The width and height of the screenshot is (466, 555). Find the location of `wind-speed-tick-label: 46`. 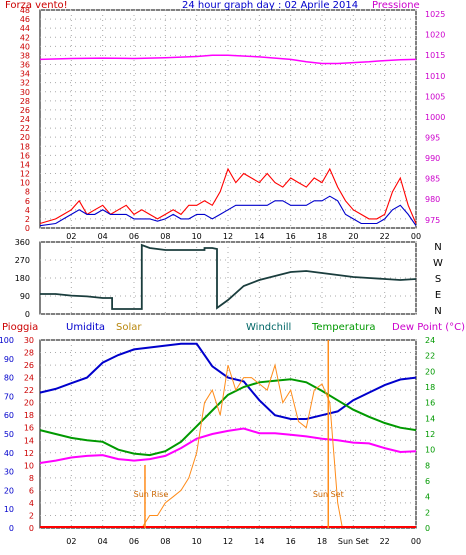

wind-speed-tick-label: 46 is located at coordinates (25, 19).